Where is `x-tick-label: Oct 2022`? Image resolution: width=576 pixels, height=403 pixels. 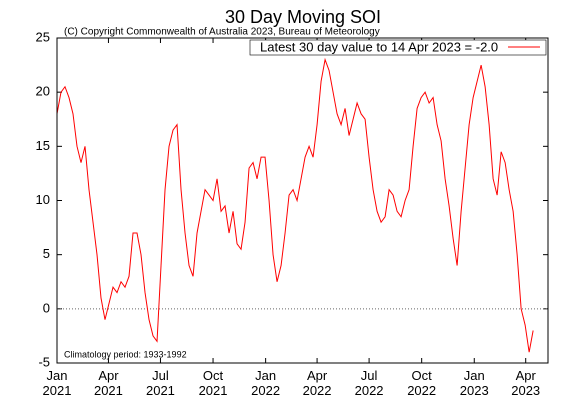
x-tick-label: Oct 2022 is located at coordinates (422, 383).